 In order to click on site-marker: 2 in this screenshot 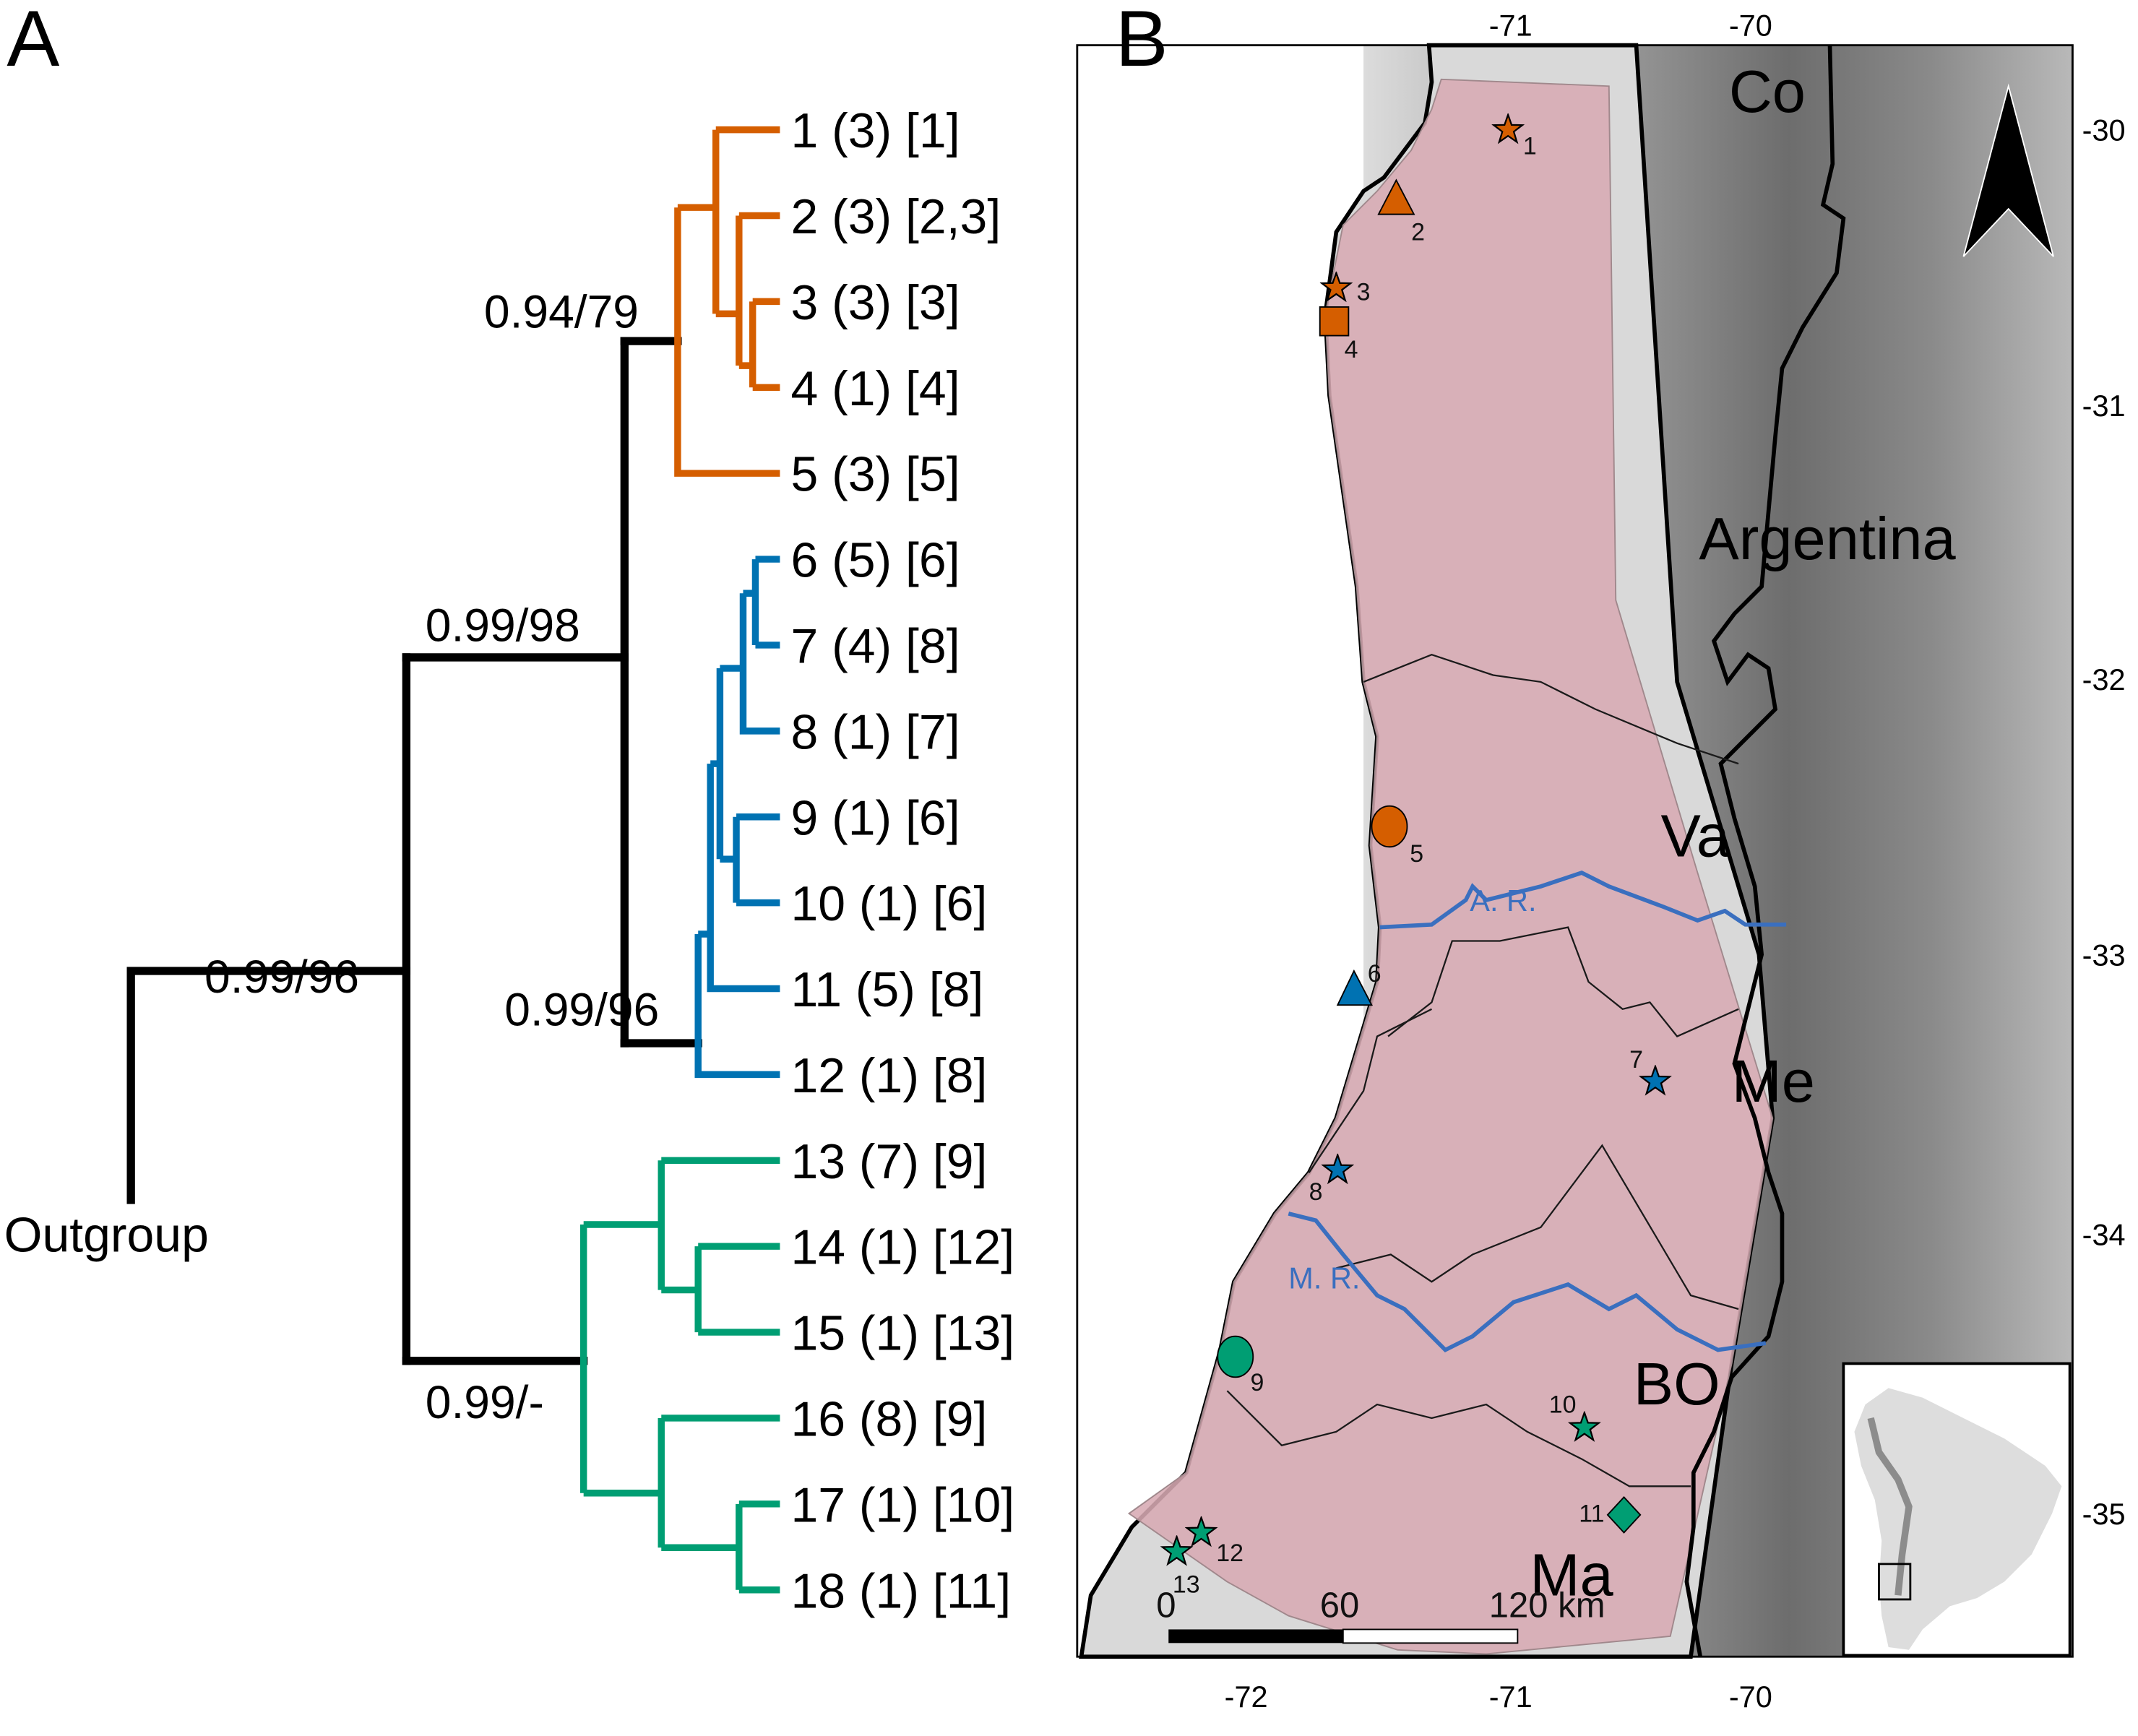, I will do `click(1401, 212)`.